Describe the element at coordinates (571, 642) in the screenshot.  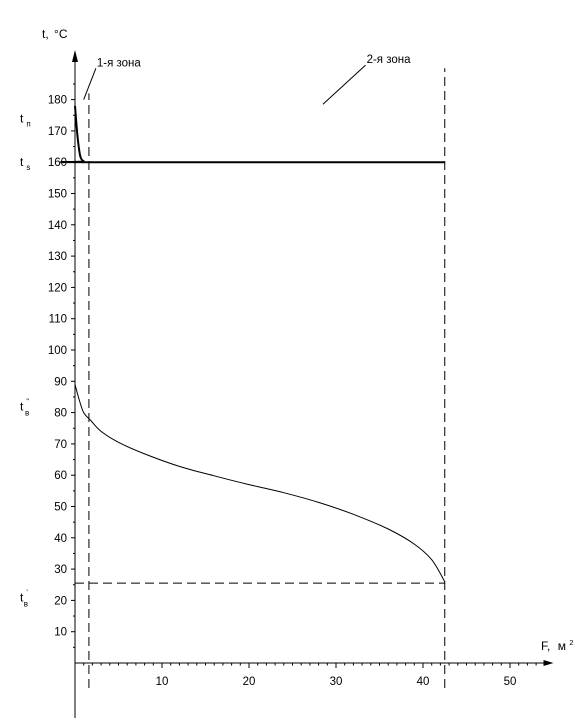
I see `x-axis-unit-exp: 2` at that location.